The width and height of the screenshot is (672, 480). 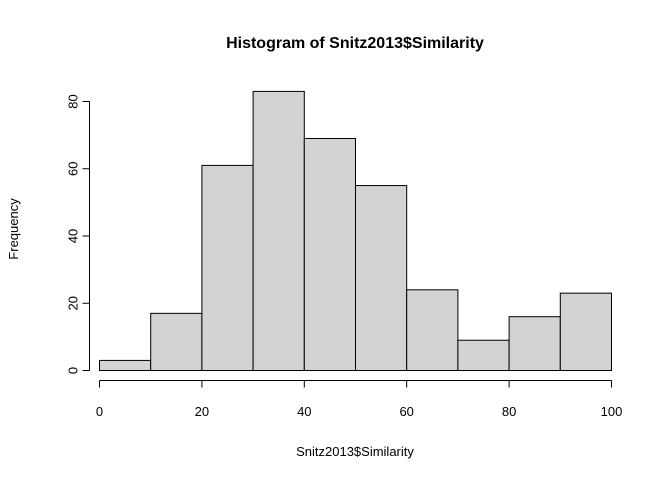 I want to click on x-tick-label-20: 20, so click(x=202, y=411).